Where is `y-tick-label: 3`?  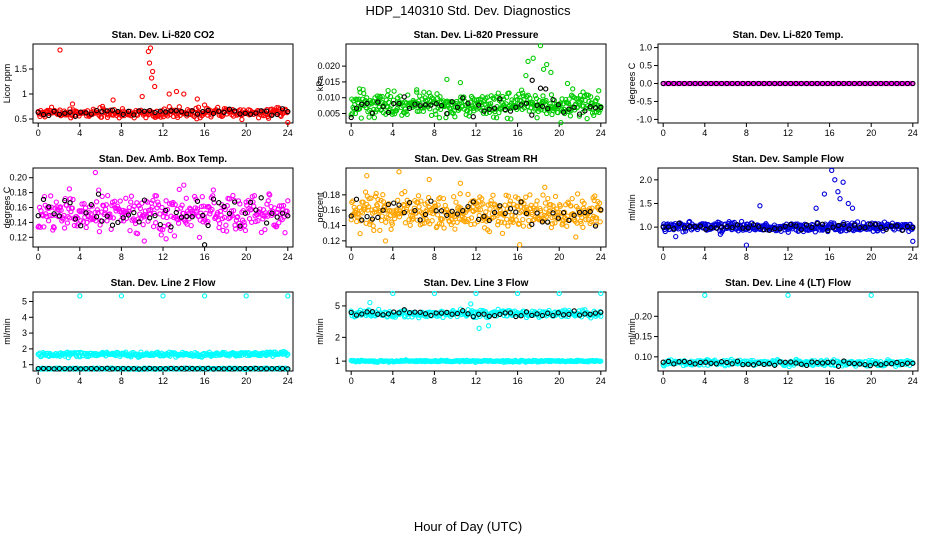 y-tick-label: 3 is located at coordinates (24, 333).